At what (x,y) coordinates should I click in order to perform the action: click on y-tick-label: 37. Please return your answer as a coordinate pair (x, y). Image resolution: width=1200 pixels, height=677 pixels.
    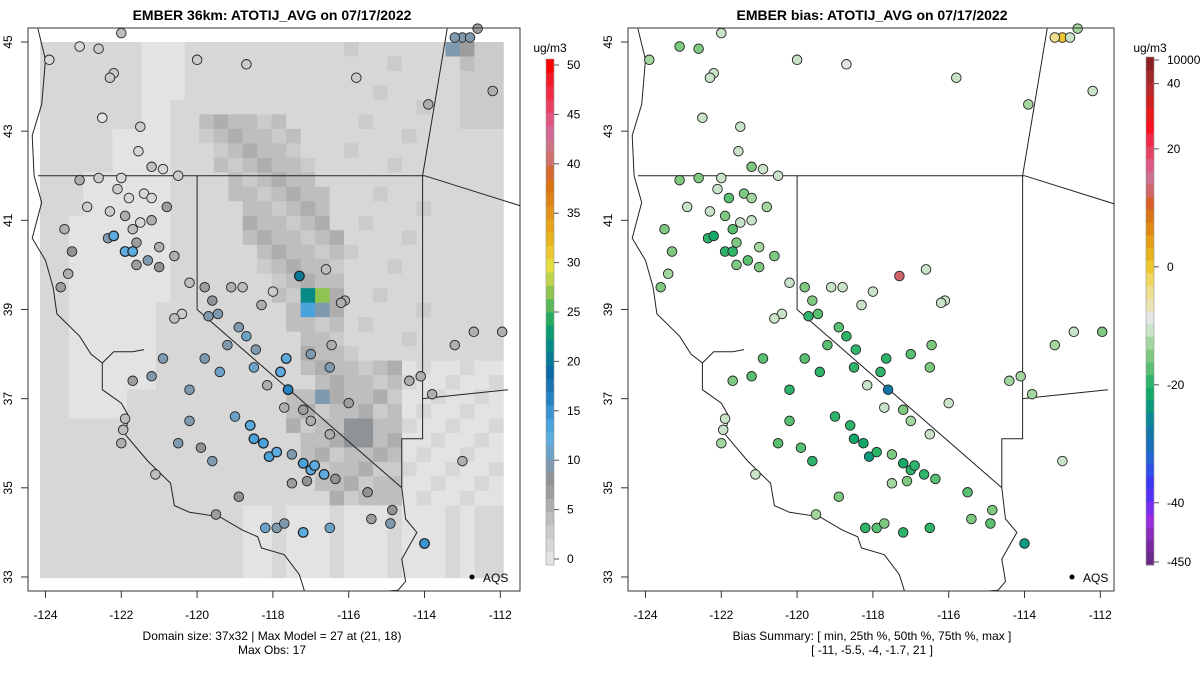
    Looking at the image, I should click on (8, 399).